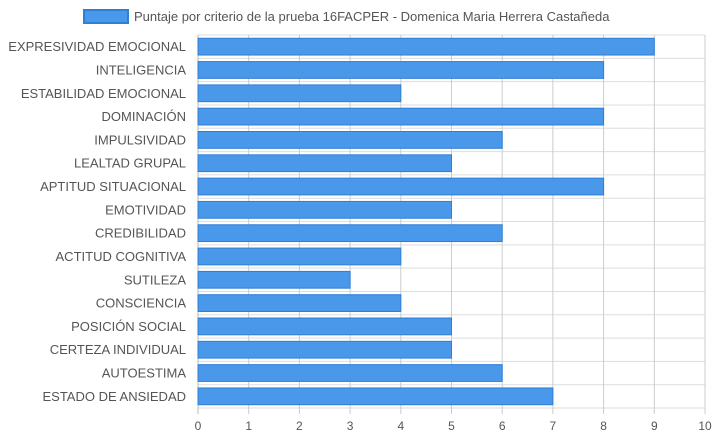 This screenshot has height=440, width=715. I want to click on category-label: EXPRESIVIDAD EMOCIONAL, so click(97, 46).